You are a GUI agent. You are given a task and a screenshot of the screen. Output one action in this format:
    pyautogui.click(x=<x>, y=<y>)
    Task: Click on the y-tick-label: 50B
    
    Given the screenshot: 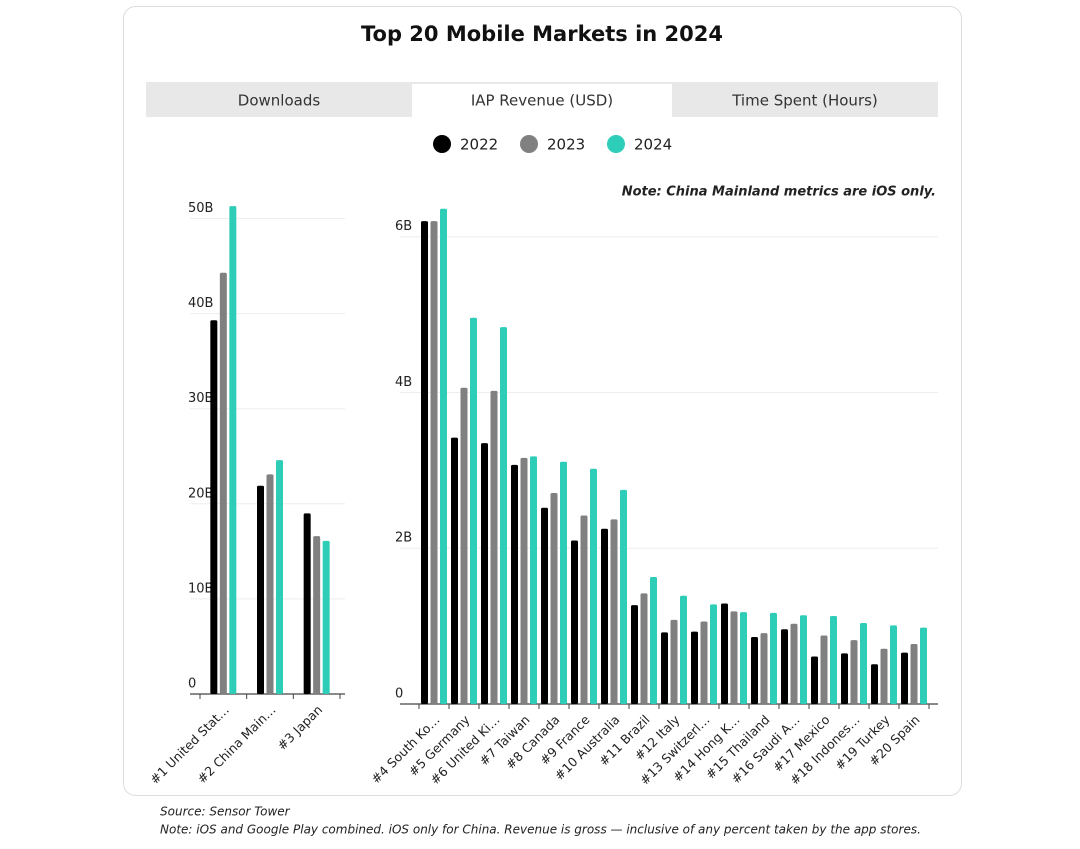 What is the action you would take?
    pyautogui.click(x=200, y=208)
    